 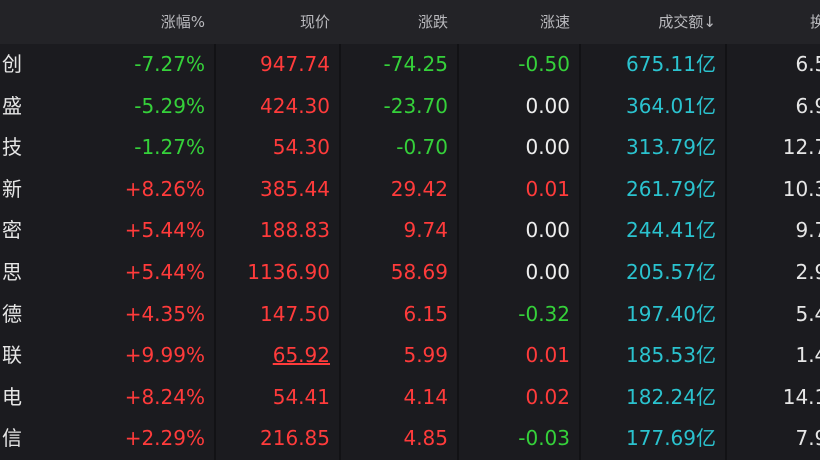 What do you see at coordinates (415, 105) in the screenshot?
I see `quote-cell: -23.70` at bounding box center [415, 105].